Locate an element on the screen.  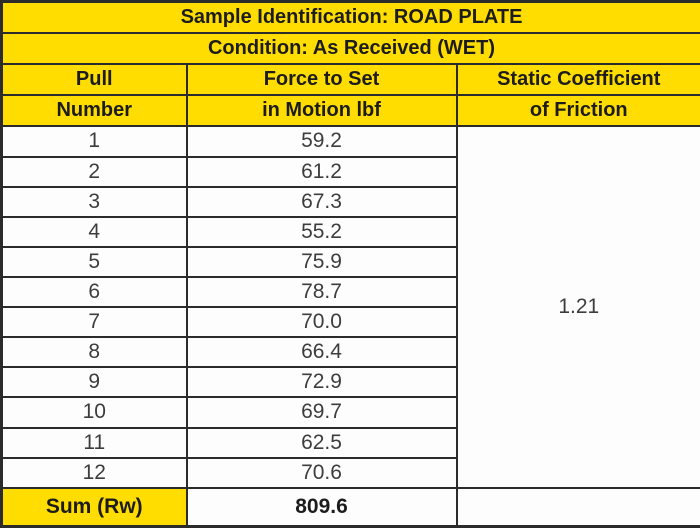
table-row: 3 67.3 is located at coordinates (350, 201).